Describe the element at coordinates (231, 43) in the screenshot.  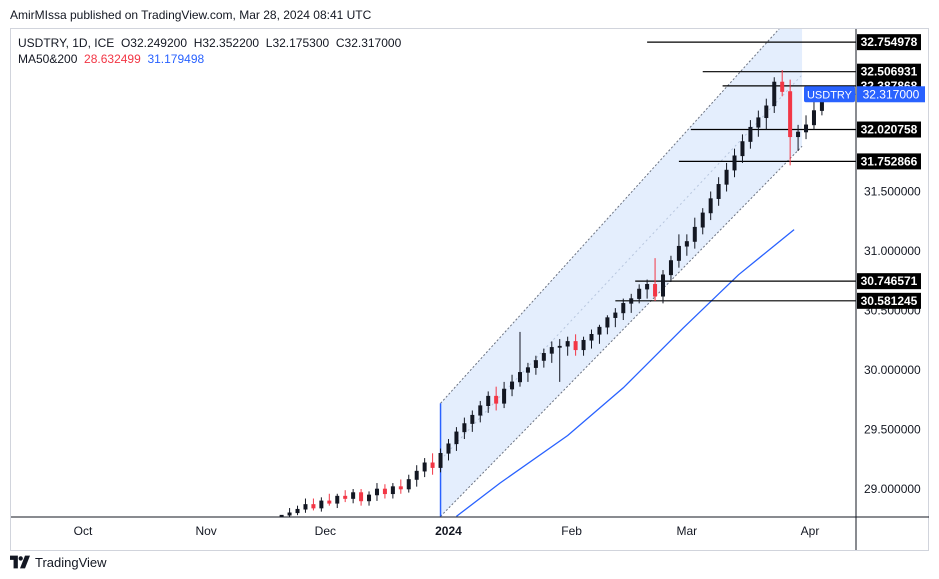
I see `legend-high: 32.352200` at that location.